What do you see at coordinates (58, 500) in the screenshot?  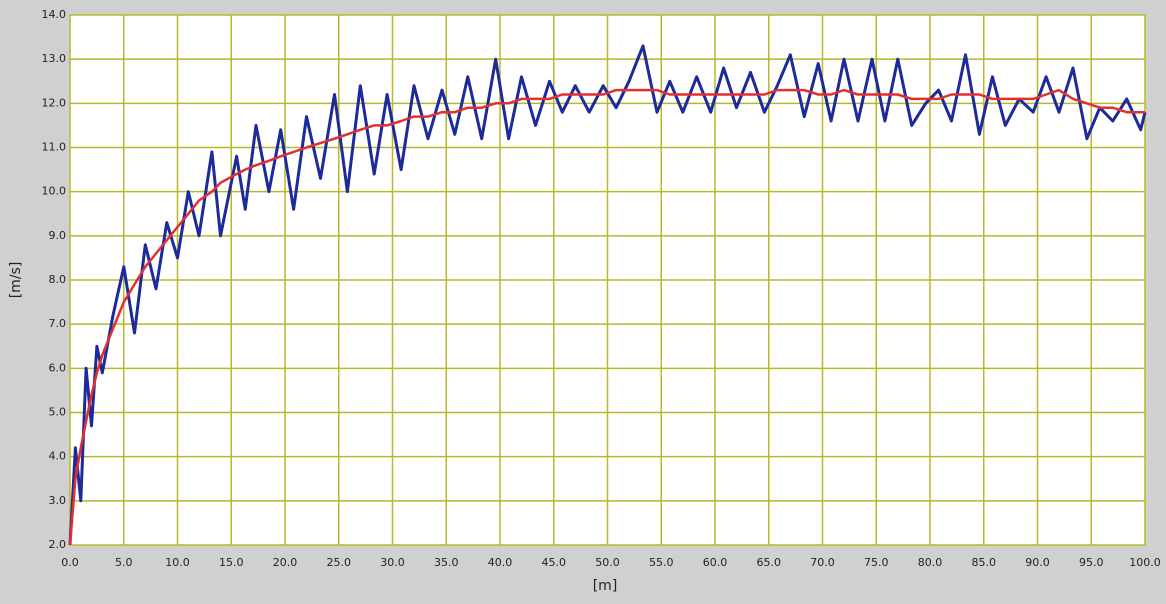 I see `y-tick-label: 3.0` at bounding box center [58, 500].